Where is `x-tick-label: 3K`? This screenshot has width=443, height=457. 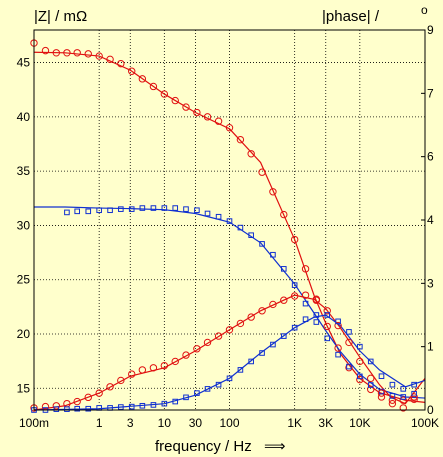 x-tick-label: 3K is located at coordinates (325, 423).